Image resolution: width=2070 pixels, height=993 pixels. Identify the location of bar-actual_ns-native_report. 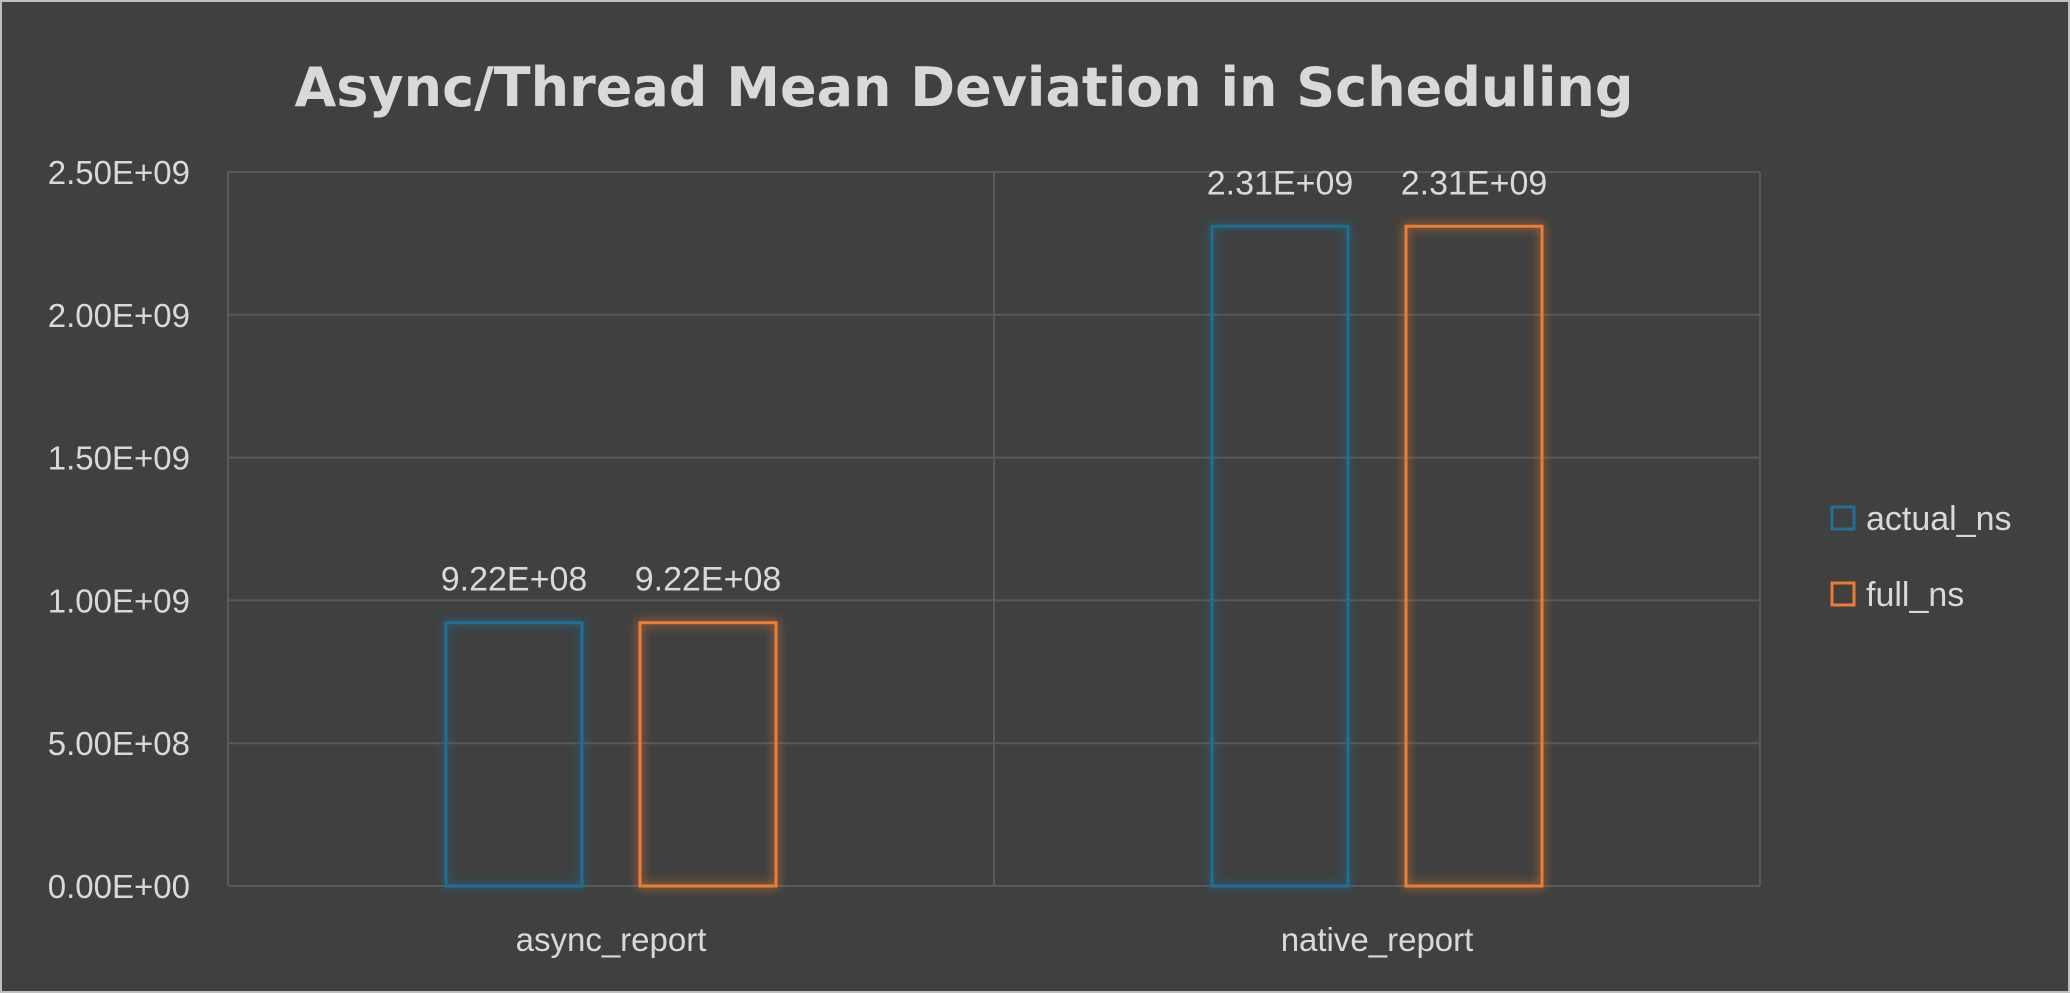
(1280, 556).